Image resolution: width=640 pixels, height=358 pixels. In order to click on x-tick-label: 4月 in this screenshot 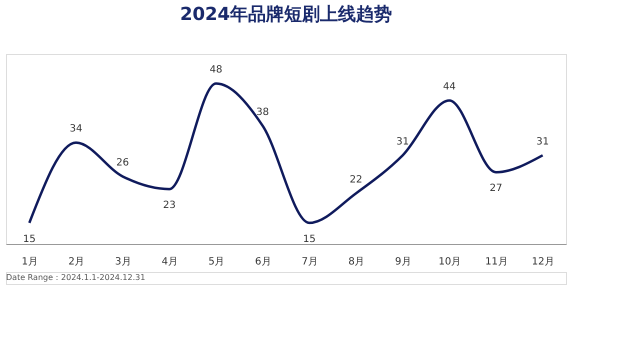, I will do `click(170, 262)`.